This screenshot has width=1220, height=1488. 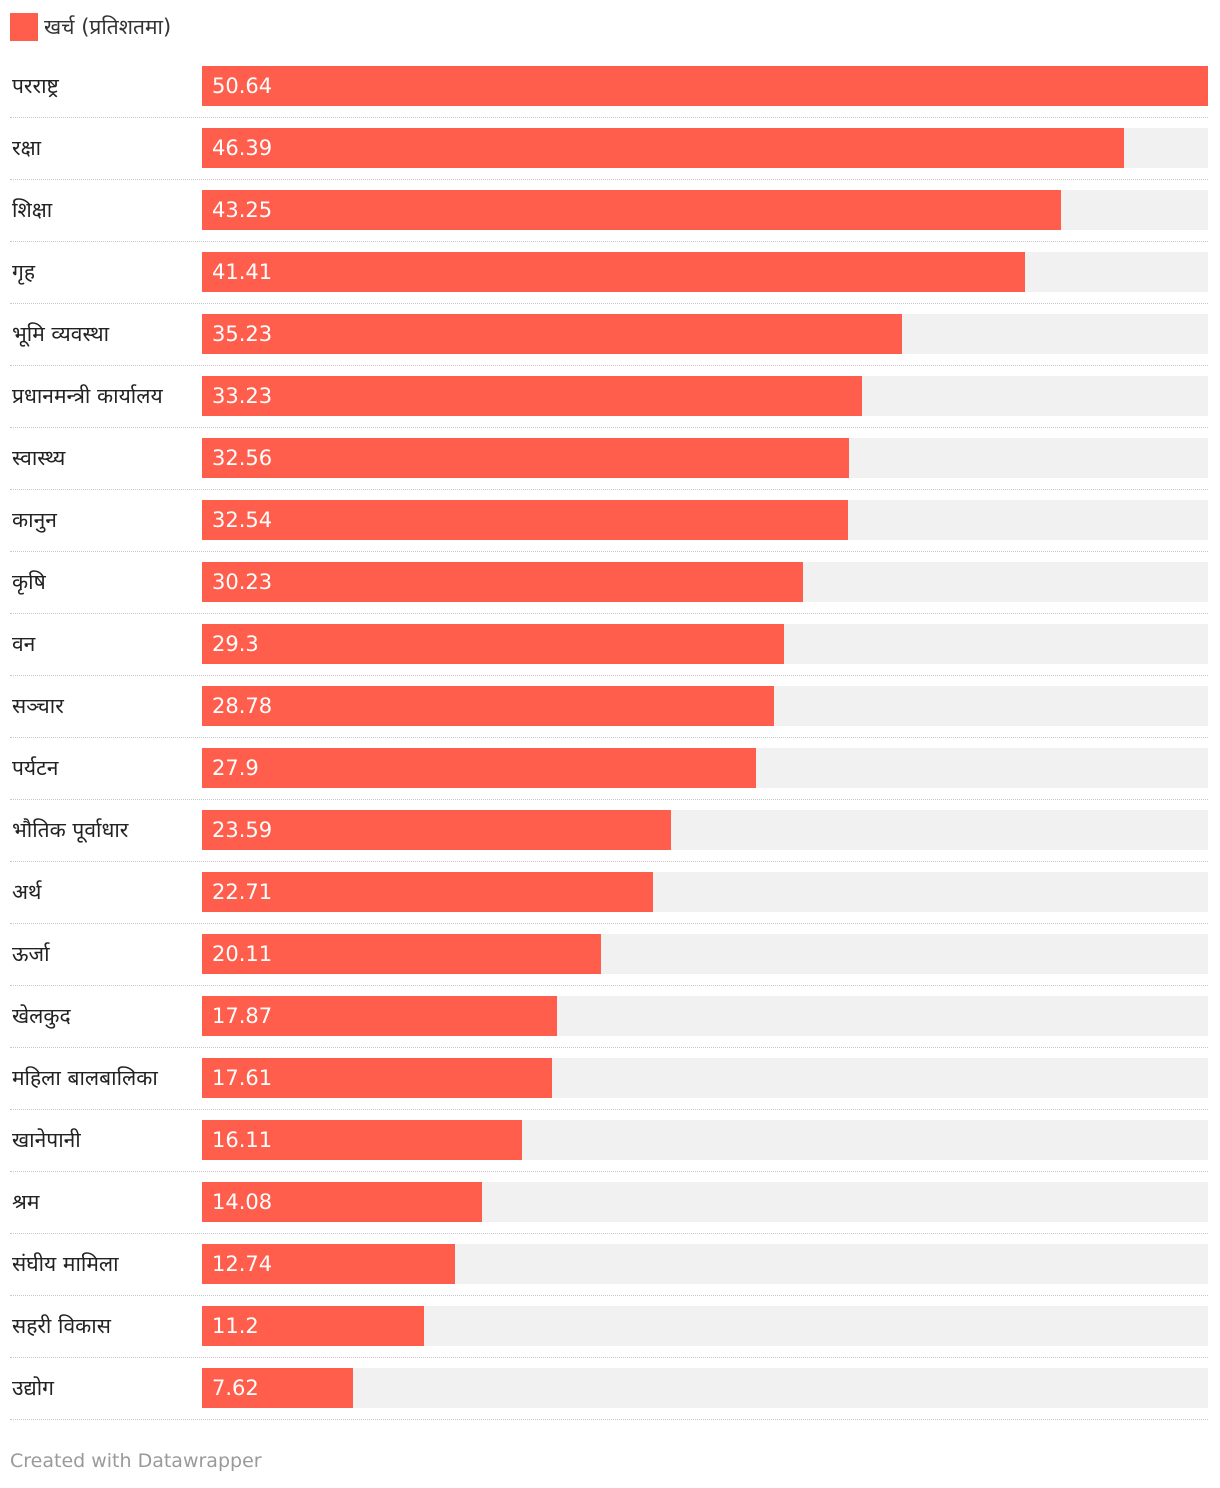 What do you see at coordinates (242, 86) in the screenshot?
I see `bar-value-label: 50.64` at bounding box center [242, 86].